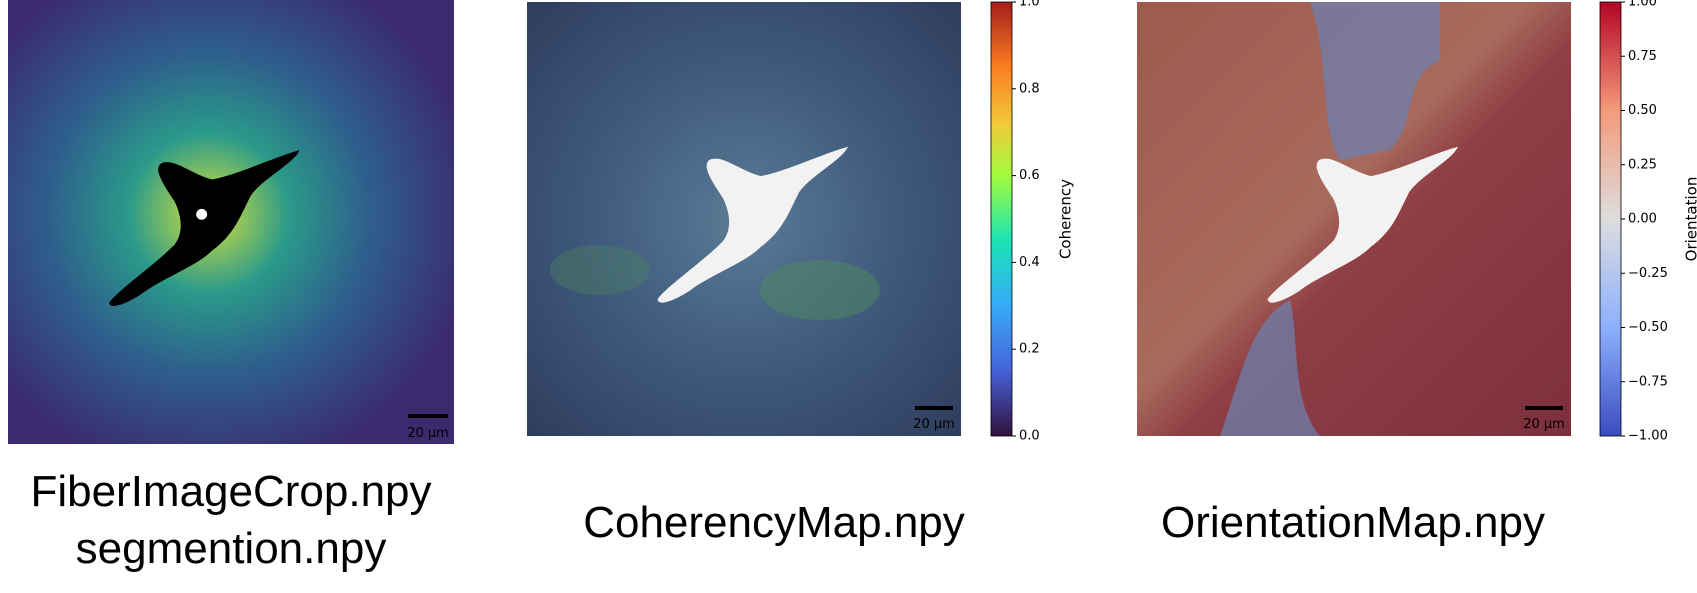  What do you see at coordinates (1648, 273) in the screenshot?
I see `colorbar-tick-label: −0.25` at bounding box center [1648, 273].